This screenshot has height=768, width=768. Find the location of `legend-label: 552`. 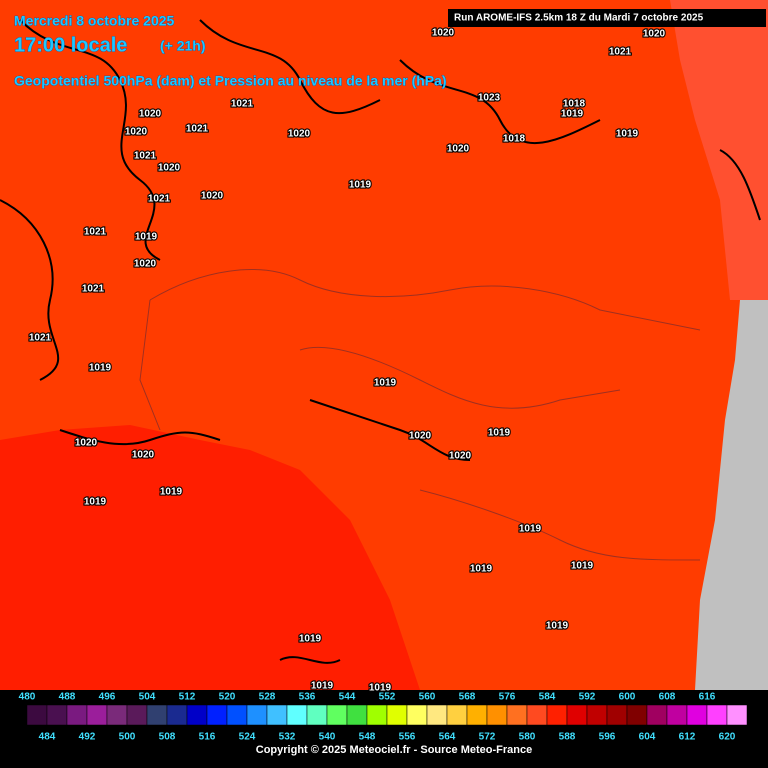

legend-label: 552 is located at coordinates (387, 697).